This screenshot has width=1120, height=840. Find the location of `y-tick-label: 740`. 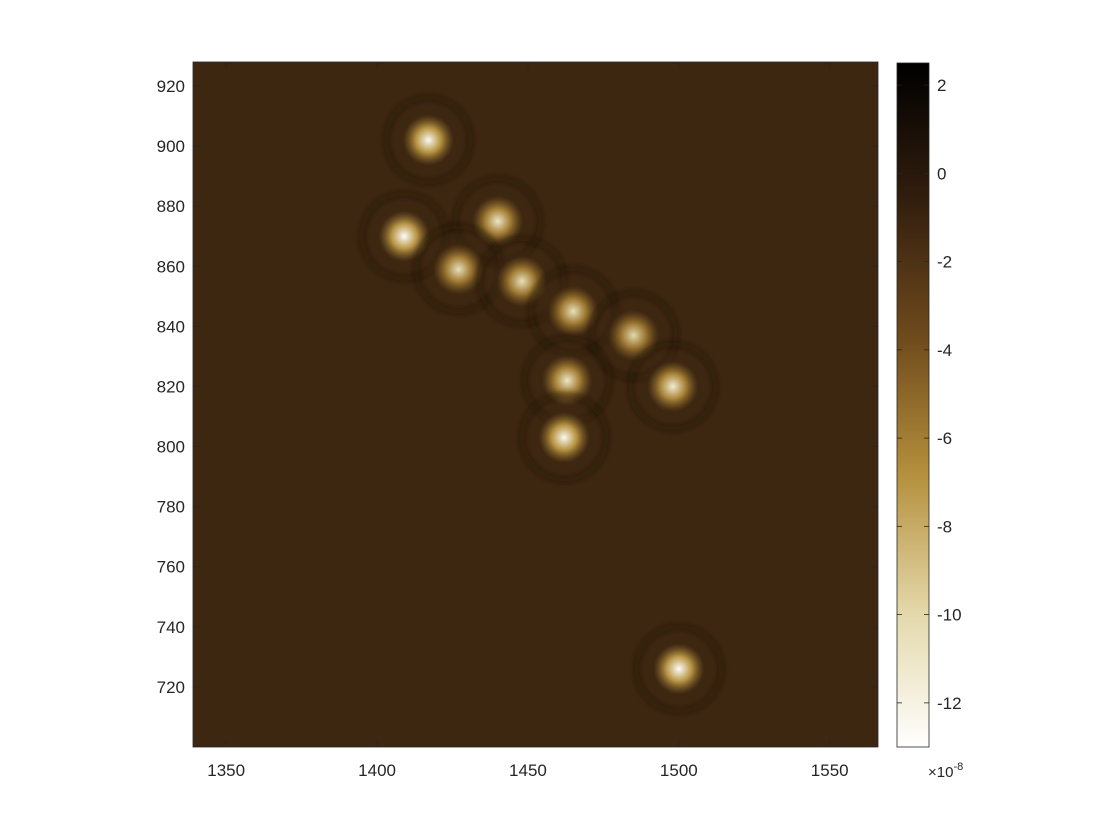

y-tick-label: 740 is located at coordinates (171, 627).